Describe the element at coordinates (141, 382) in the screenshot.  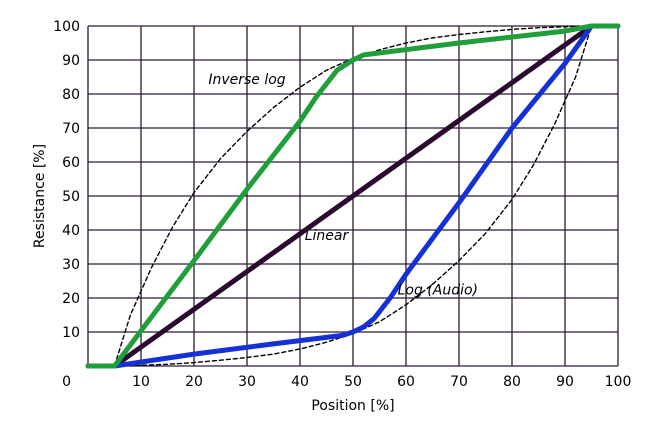
I see `x-tick-label: 10` at that location.